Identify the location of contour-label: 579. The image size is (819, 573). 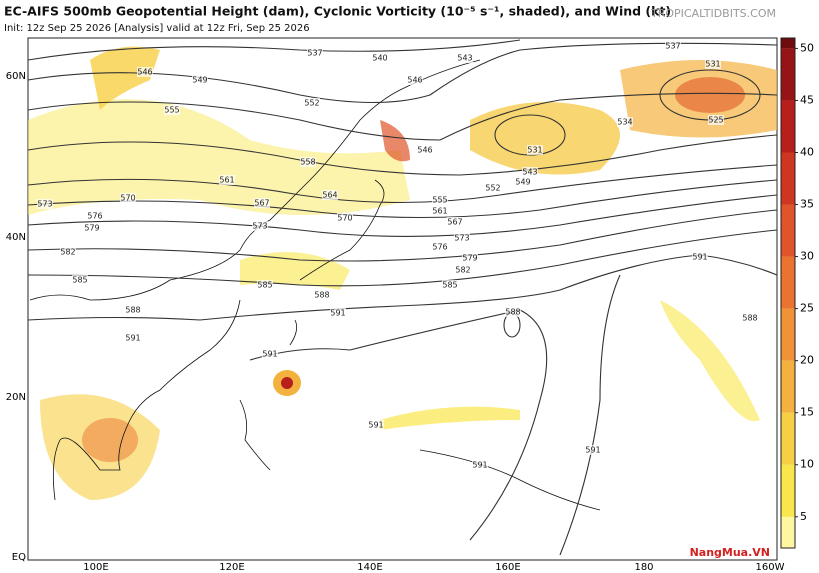
(91, 228).